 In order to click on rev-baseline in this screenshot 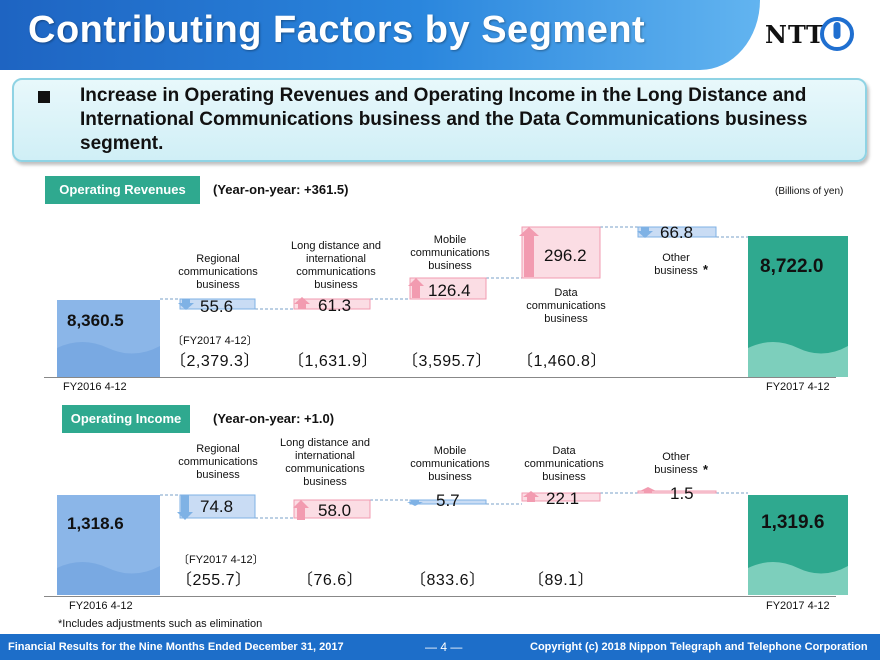, I will do `click(440, 377)`.